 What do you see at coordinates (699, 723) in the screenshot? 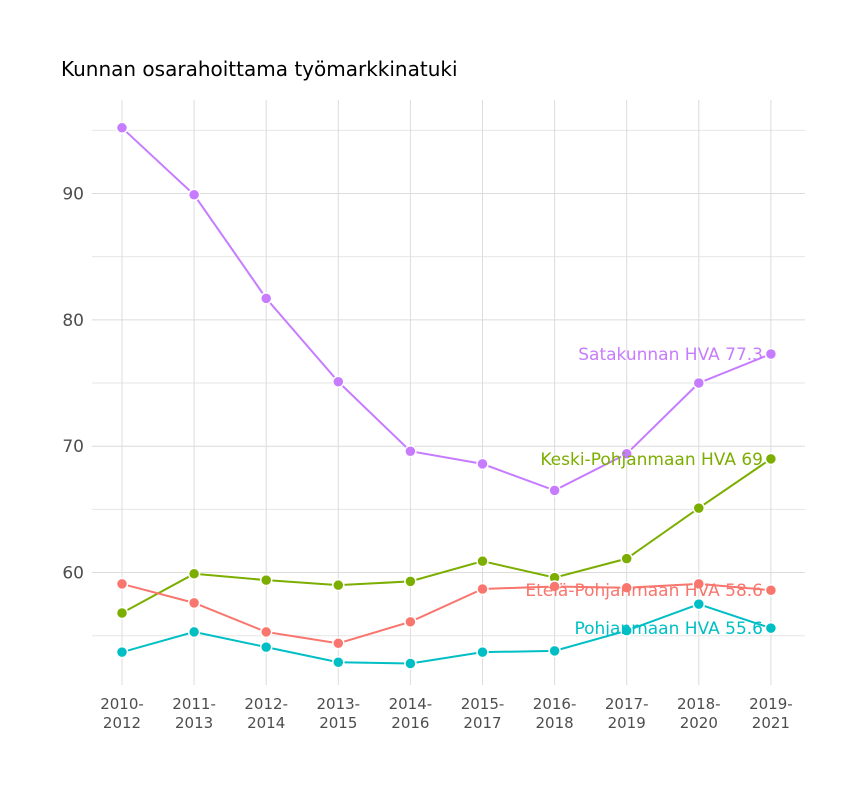
I see `x-tick-label: 2020` at bounding box center [699, 723].